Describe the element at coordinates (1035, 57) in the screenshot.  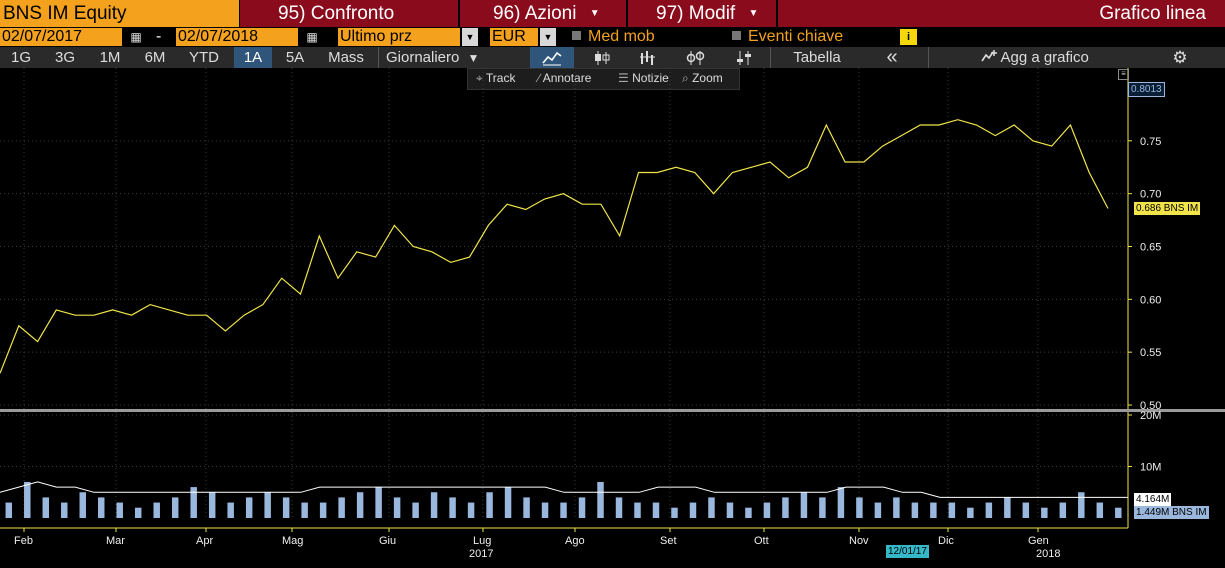
I see `add-to-chart-button: Agg a grafico` at that location.